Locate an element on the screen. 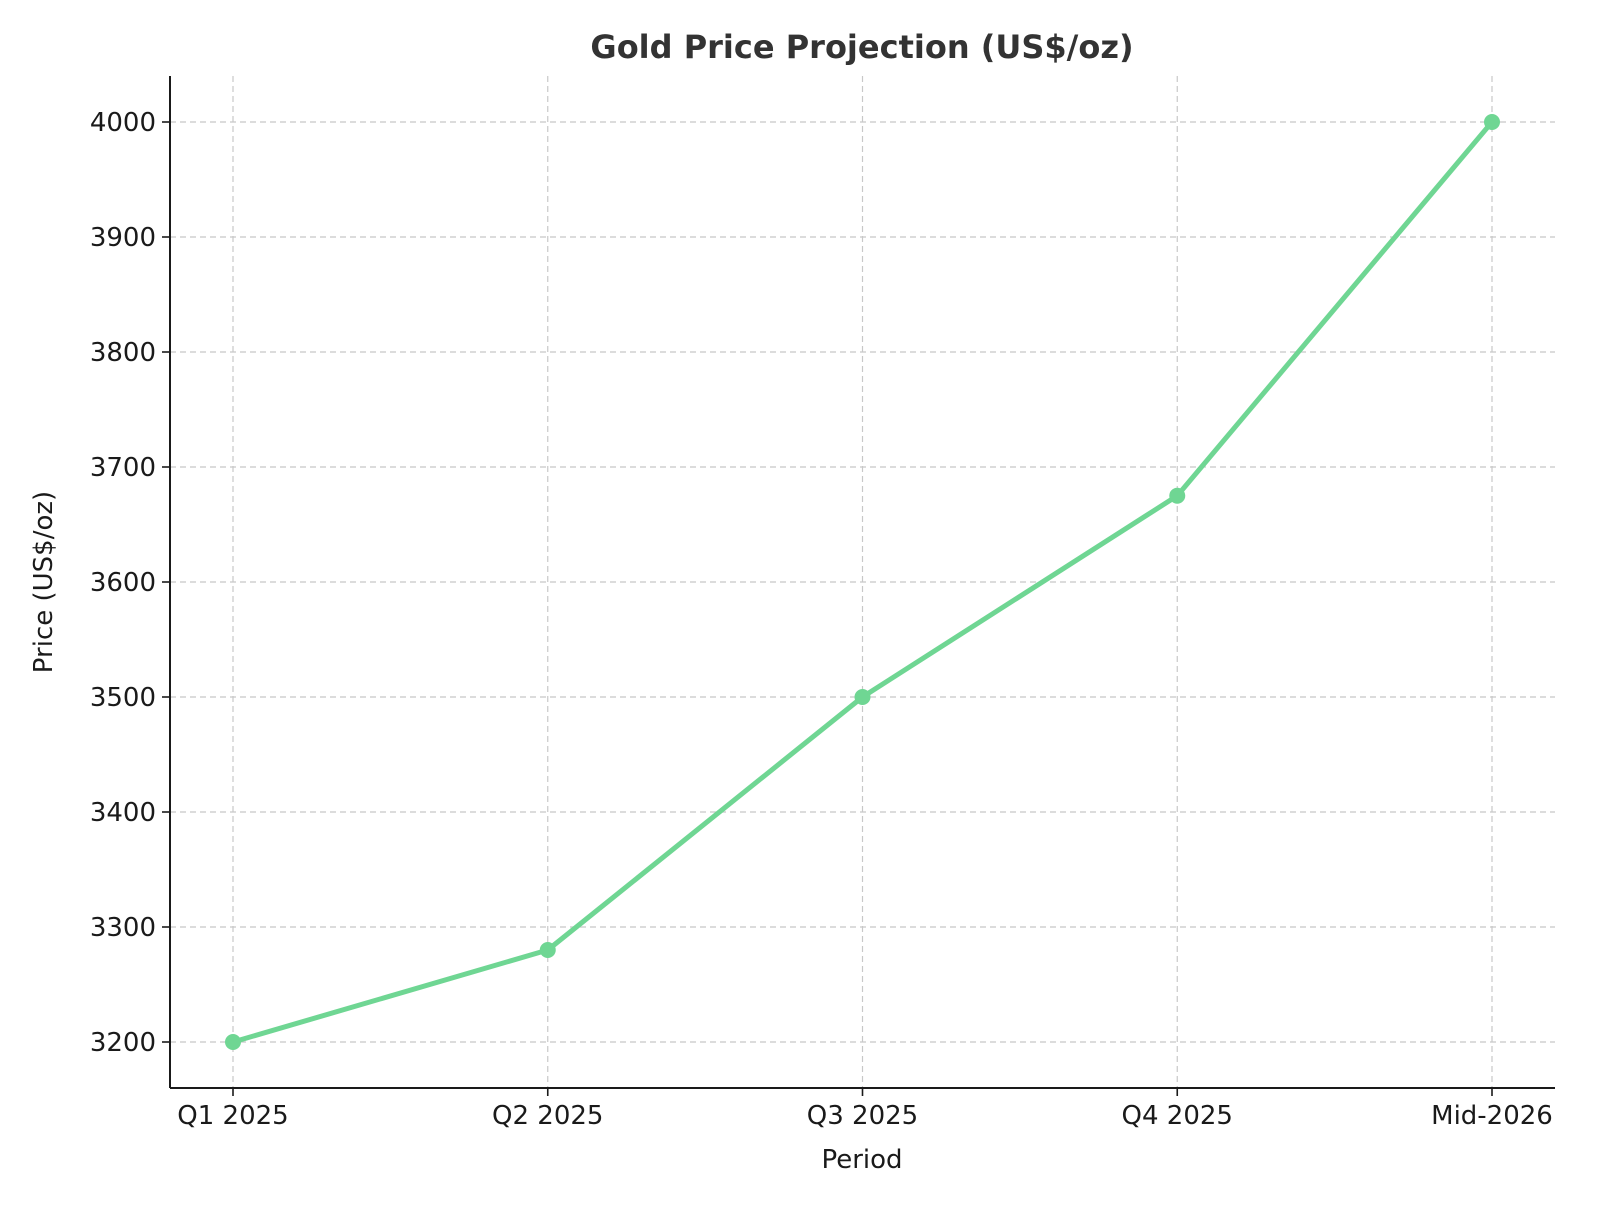 Image resolution: width=1600 pixels, height=1205 pixels. x-tick-label: Q3 2025 is located at coordinates (862, 1116).